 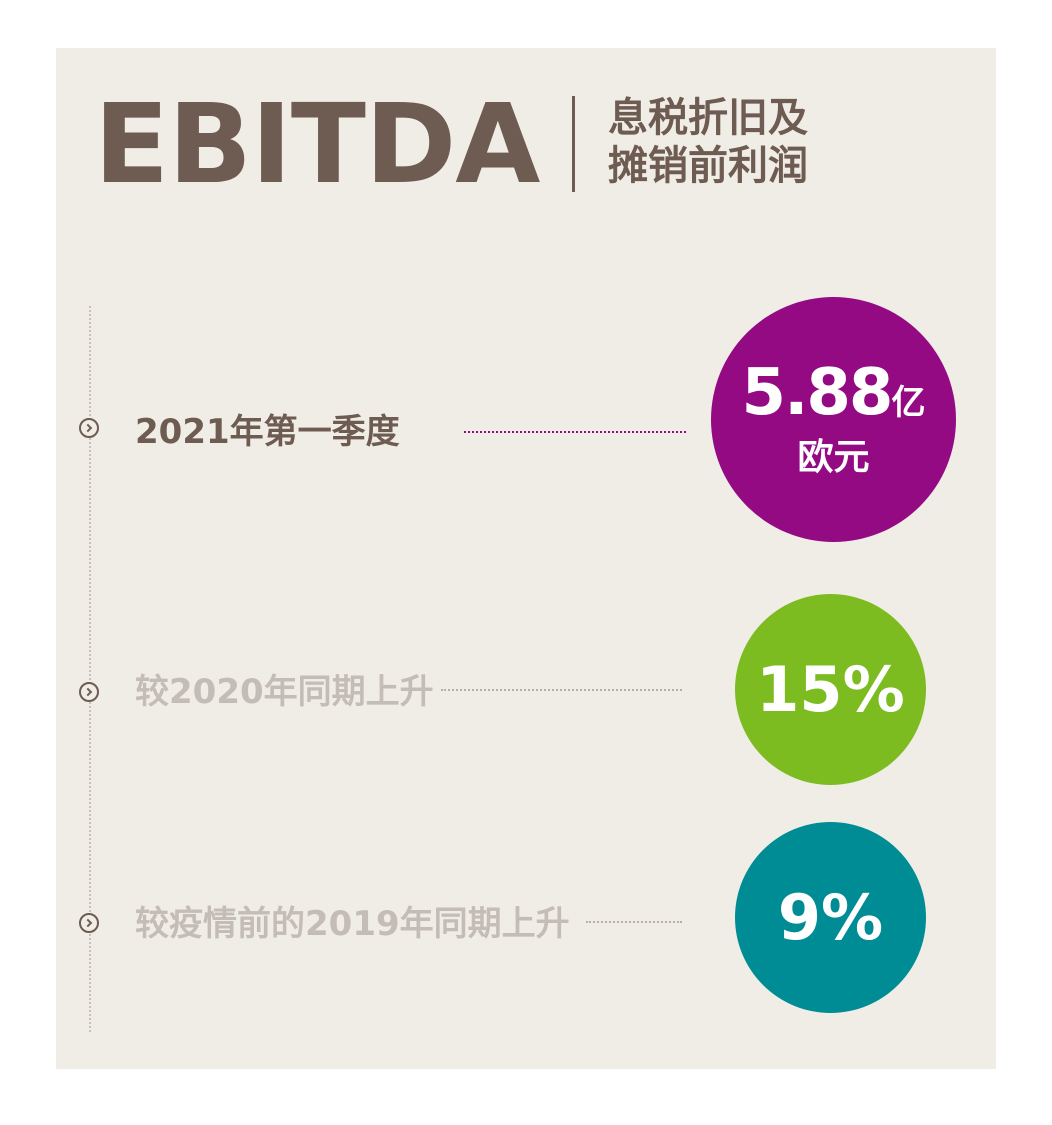 I want to click on ebitda-value: 5.88亿, so click(x=833, y=398).